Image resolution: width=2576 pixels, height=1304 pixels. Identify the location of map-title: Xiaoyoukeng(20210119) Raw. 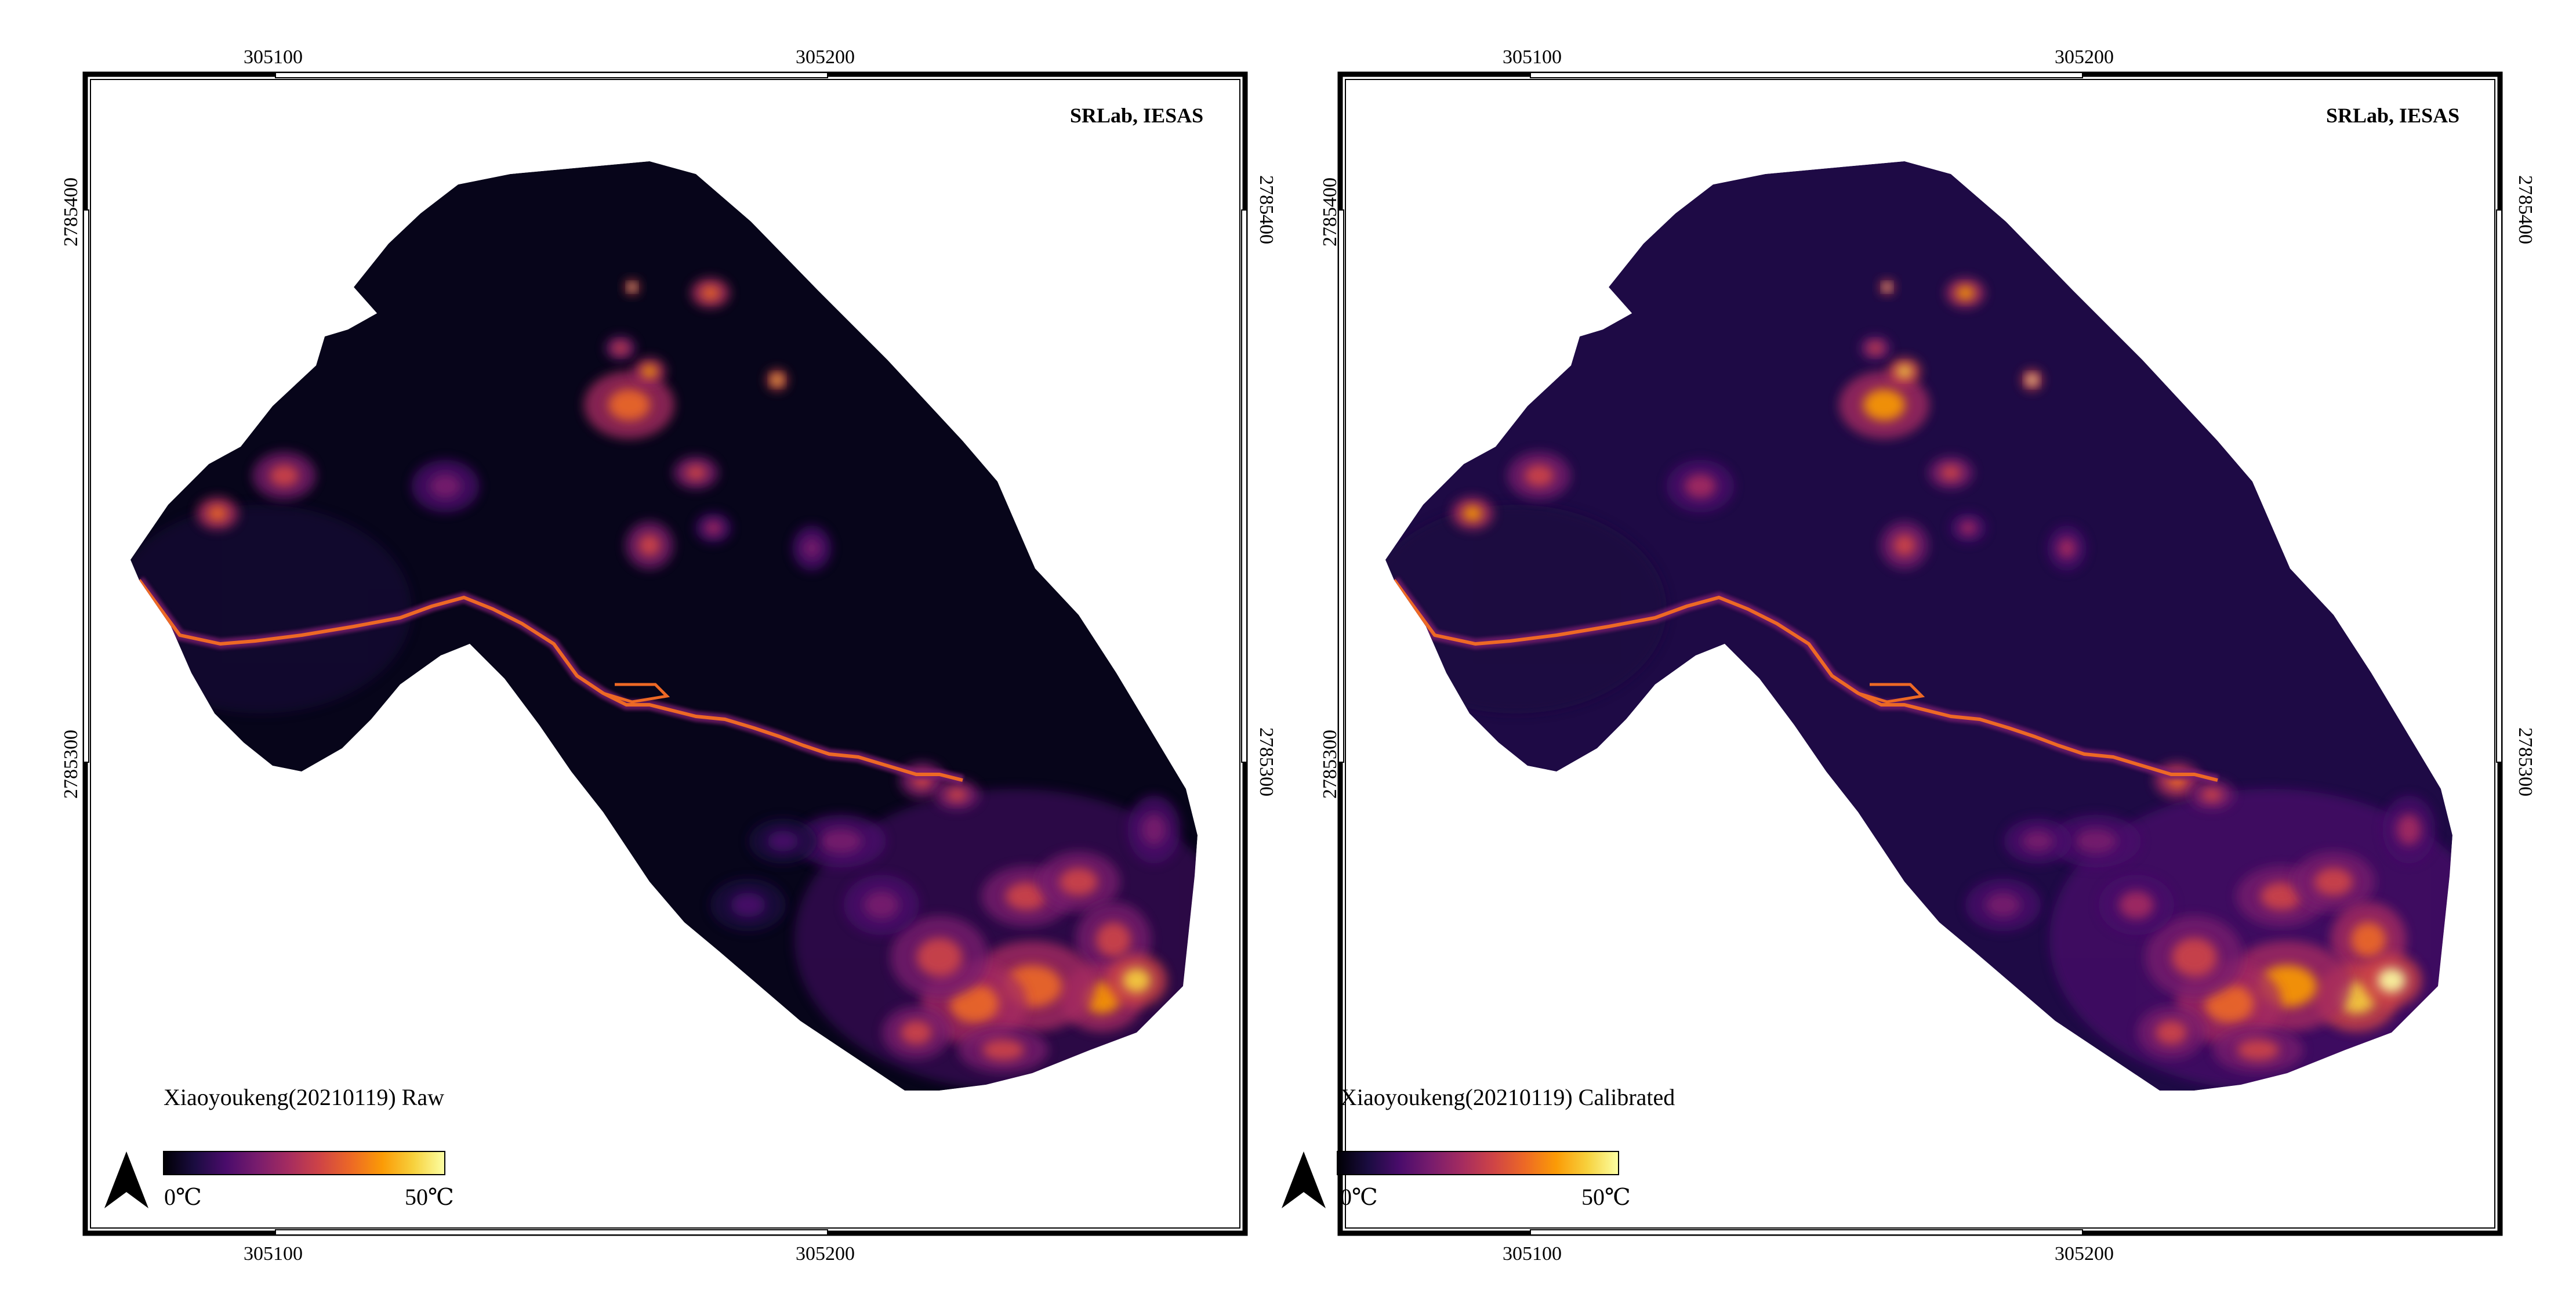
(304, 1097).